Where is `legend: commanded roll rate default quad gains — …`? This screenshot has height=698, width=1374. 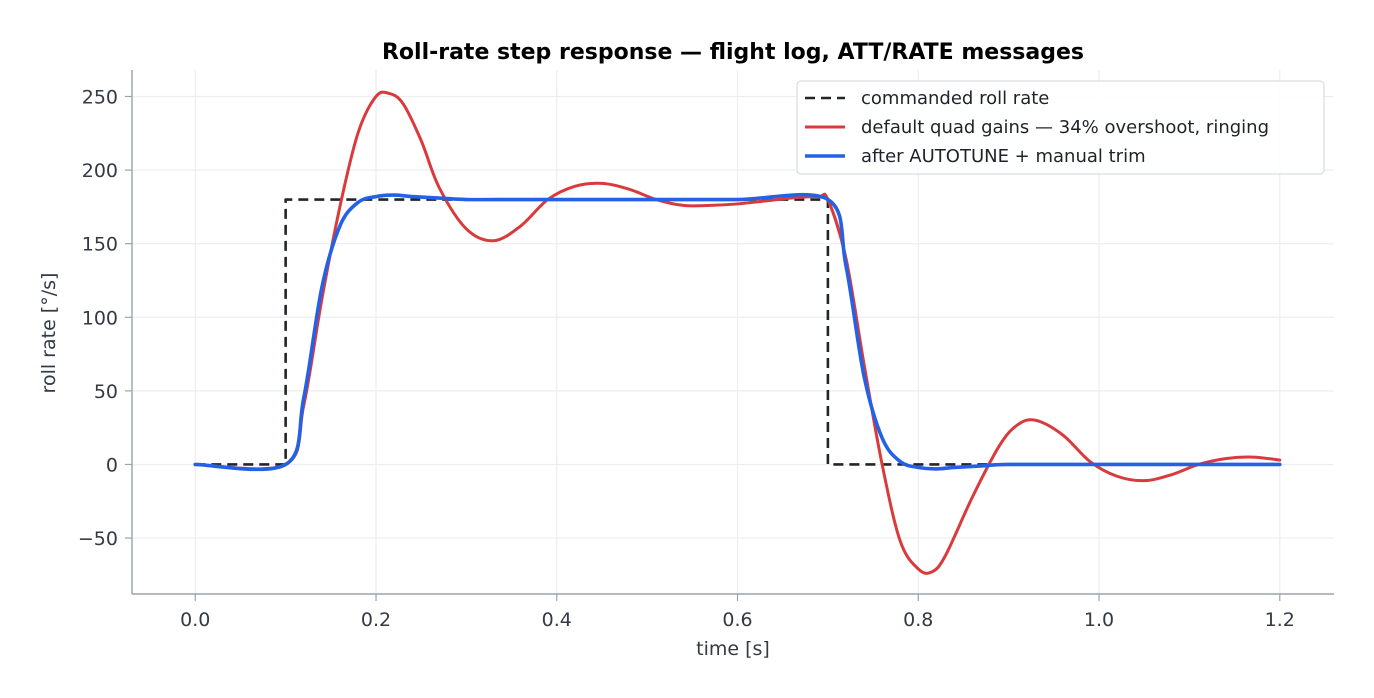
legend: commanded roll rate default quad gains — … is located at coordinates (1060, 127).